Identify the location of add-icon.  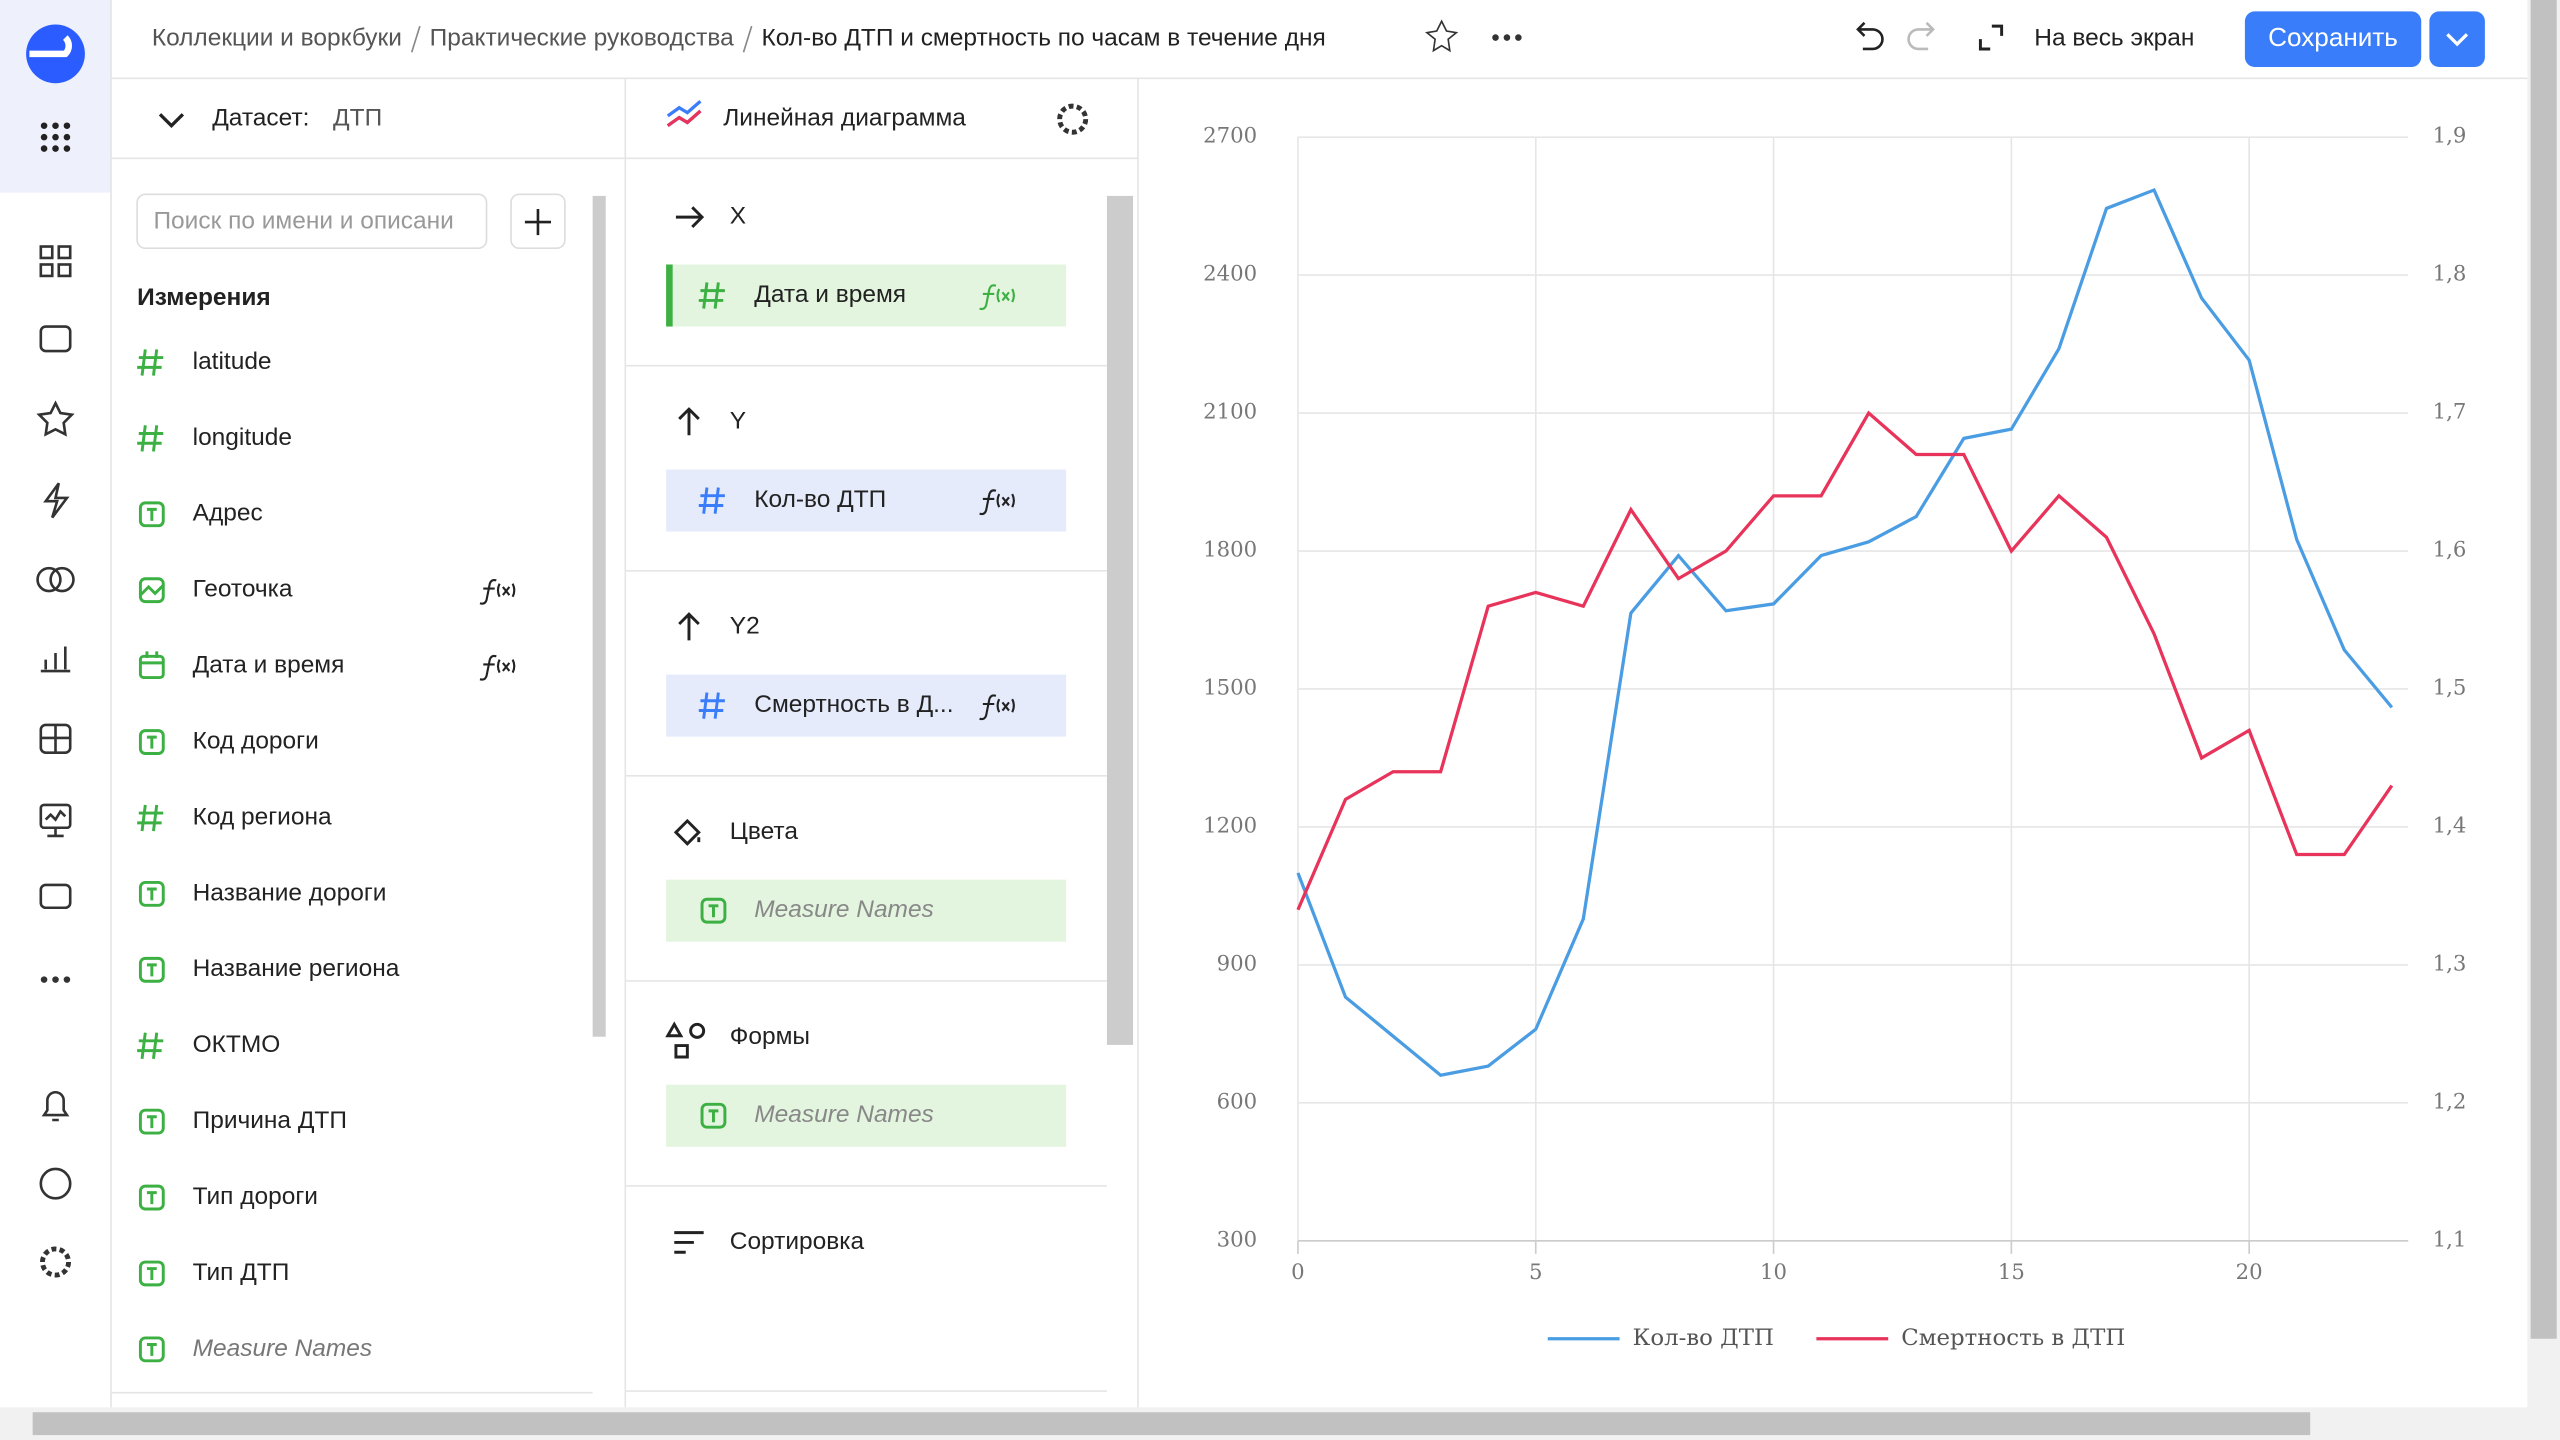
(538, 222).